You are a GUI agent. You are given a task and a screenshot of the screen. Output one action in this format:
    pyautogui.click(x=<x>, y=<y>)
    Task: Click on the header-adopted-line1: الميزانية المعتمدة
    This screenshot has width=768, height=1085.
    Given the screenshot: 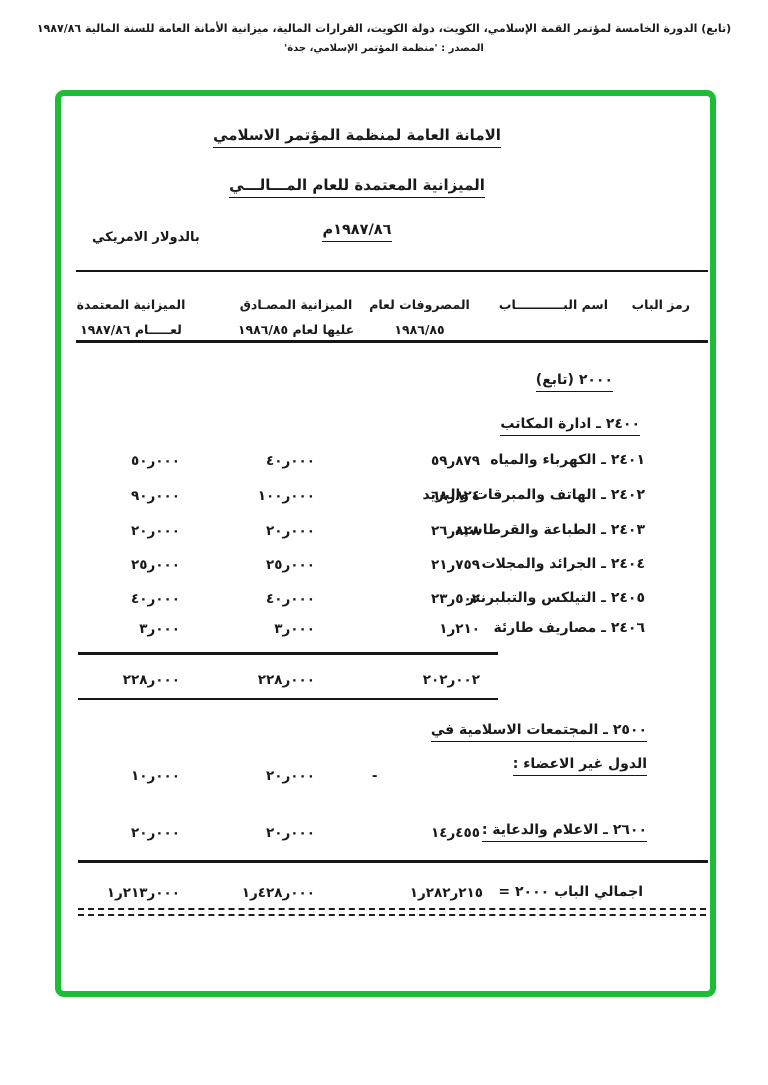 What is the action you would take?
    pyautogui.click(x=131, y=304)
    